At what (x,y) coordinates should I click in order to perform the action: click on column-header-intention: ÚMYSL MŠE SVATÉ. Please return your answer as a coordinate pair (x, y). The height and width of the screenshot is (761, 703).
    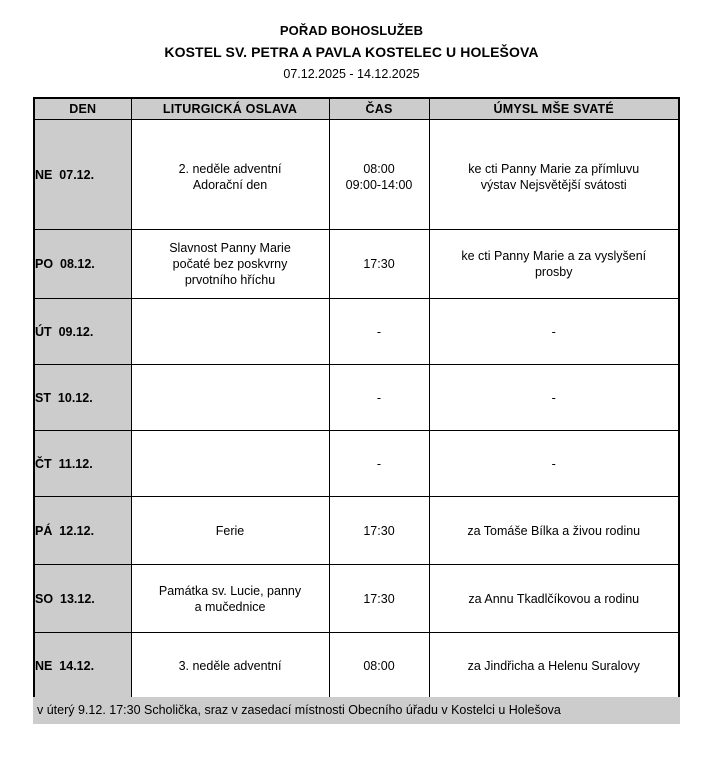
    Looking at the image, I should click on (554, 108).